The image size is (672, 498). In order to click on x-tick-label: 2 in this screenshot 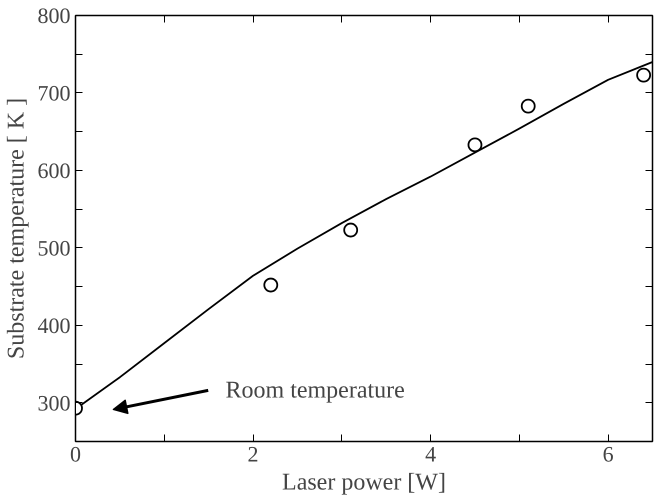, I will do `click(253, 454)`.